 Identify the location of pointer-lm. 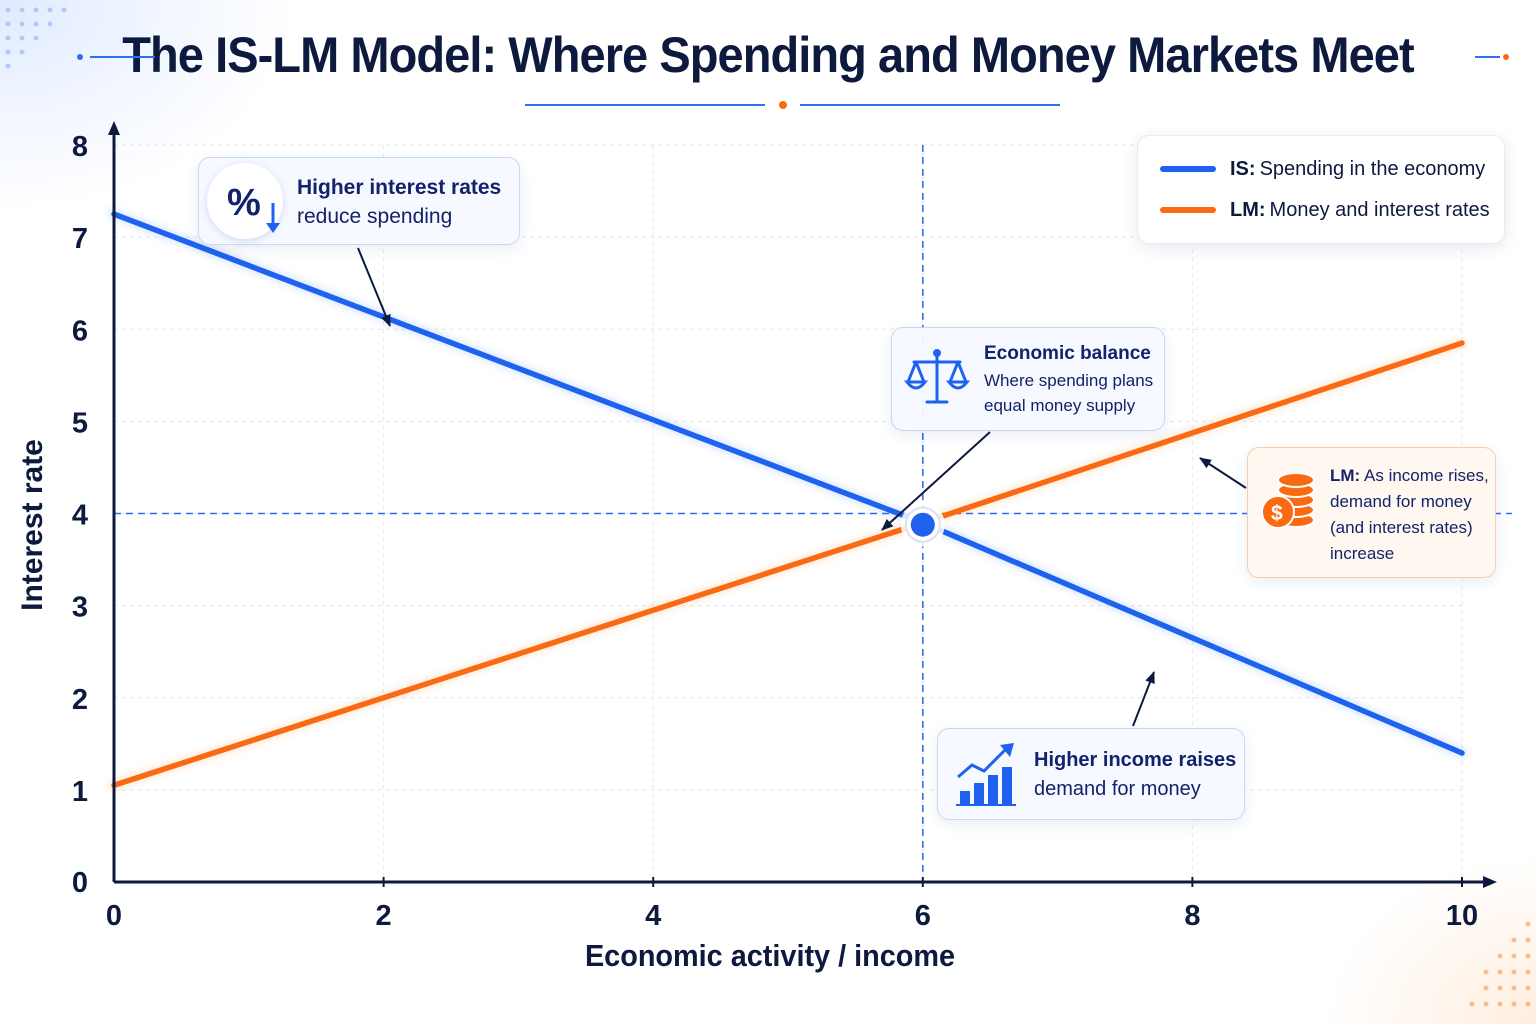
(1223, 473).